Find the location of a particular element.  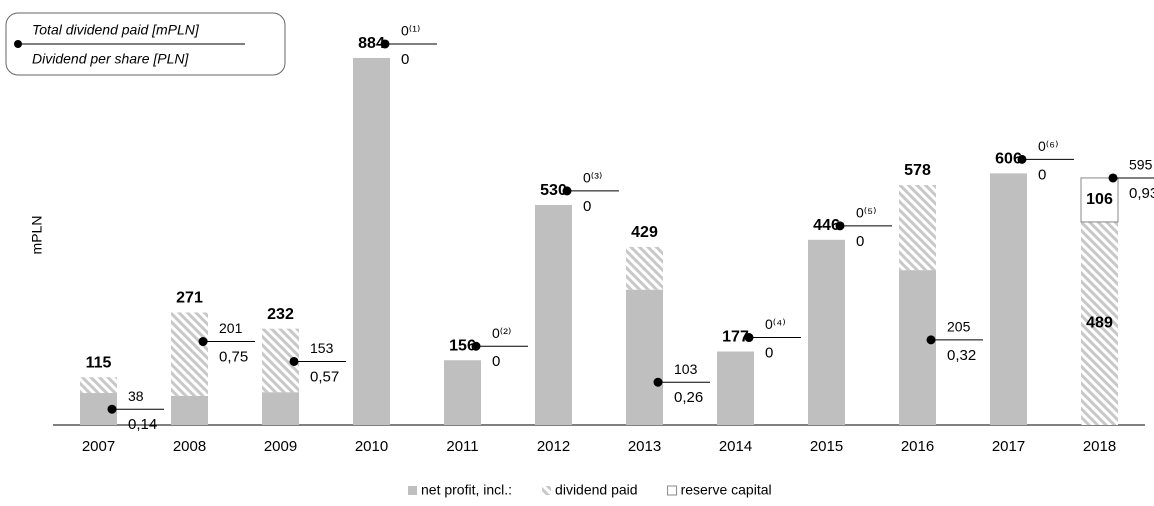

per-share-label: 0,75 is located at coordinates (233, 357).